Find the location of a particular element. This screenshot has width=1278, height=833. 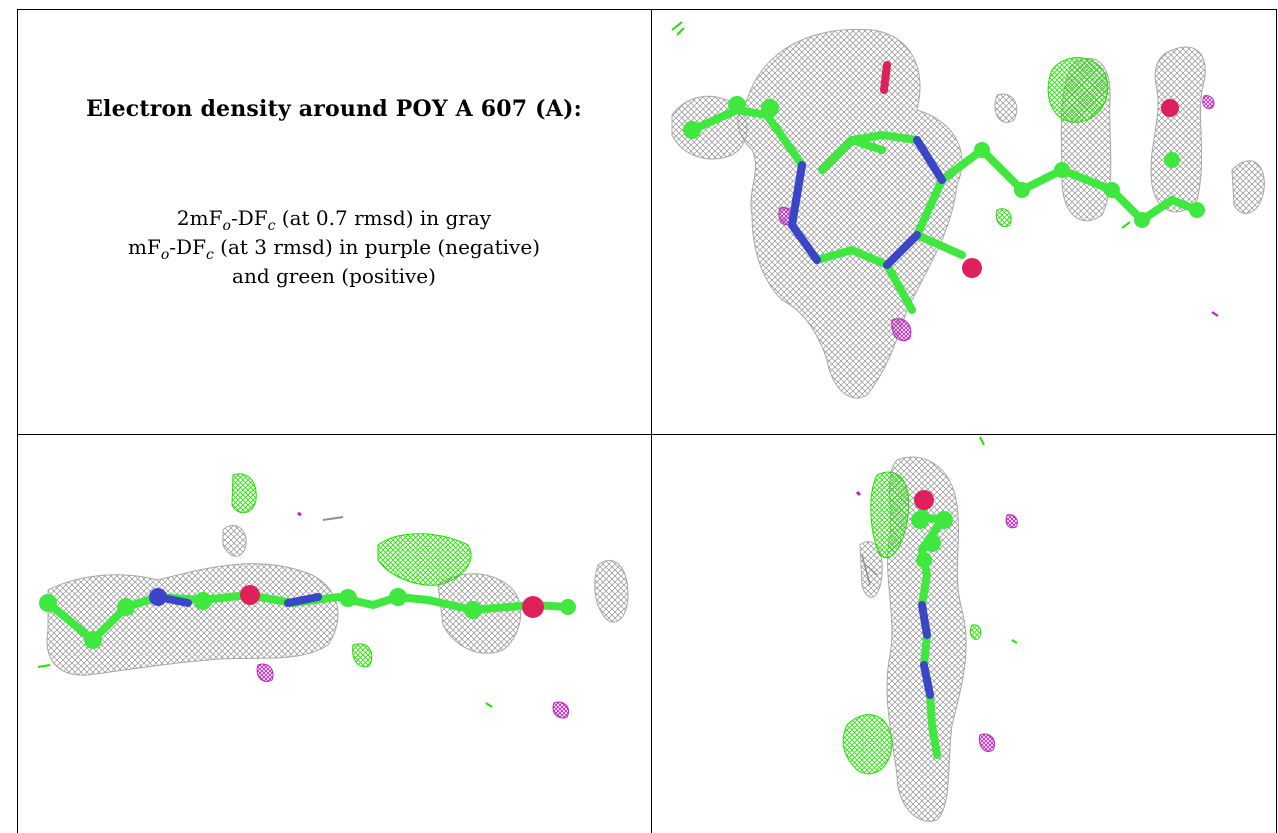

table-border-left is located at coordinates (17, 421).